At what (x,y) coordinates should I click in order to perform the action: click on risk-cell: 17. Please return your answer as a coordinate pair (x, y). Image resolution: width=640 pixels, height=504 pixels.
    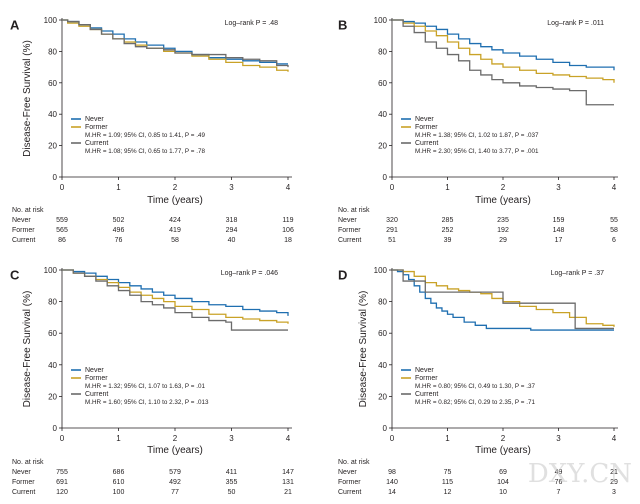
    Looking at the image, I should click on (559, 240).